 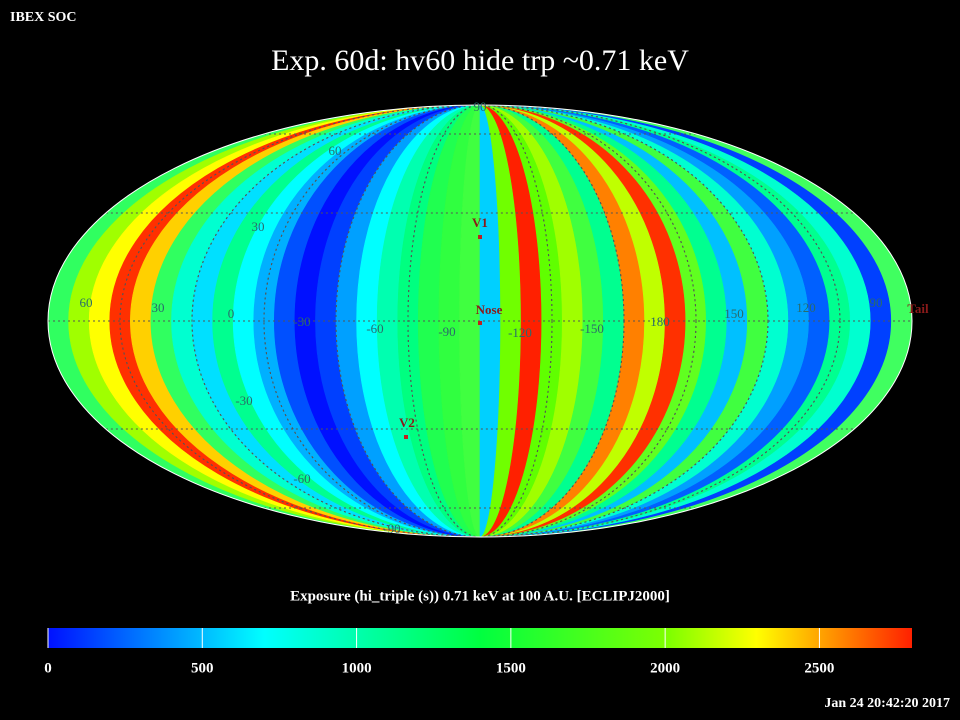 What do you see at coordinates (480, 60) in the screenshot?
I see `map-title: Exp. 60d: hv60 hide trp ~0.71 keV` at bounding box center [480, 60].